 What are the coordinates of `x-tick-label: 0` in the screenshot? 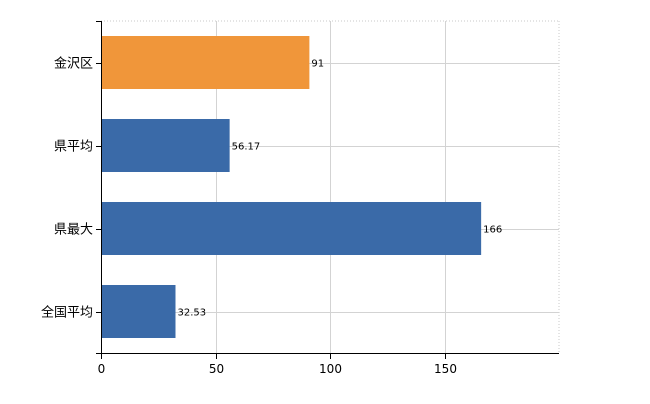 It's located at (102, 369).